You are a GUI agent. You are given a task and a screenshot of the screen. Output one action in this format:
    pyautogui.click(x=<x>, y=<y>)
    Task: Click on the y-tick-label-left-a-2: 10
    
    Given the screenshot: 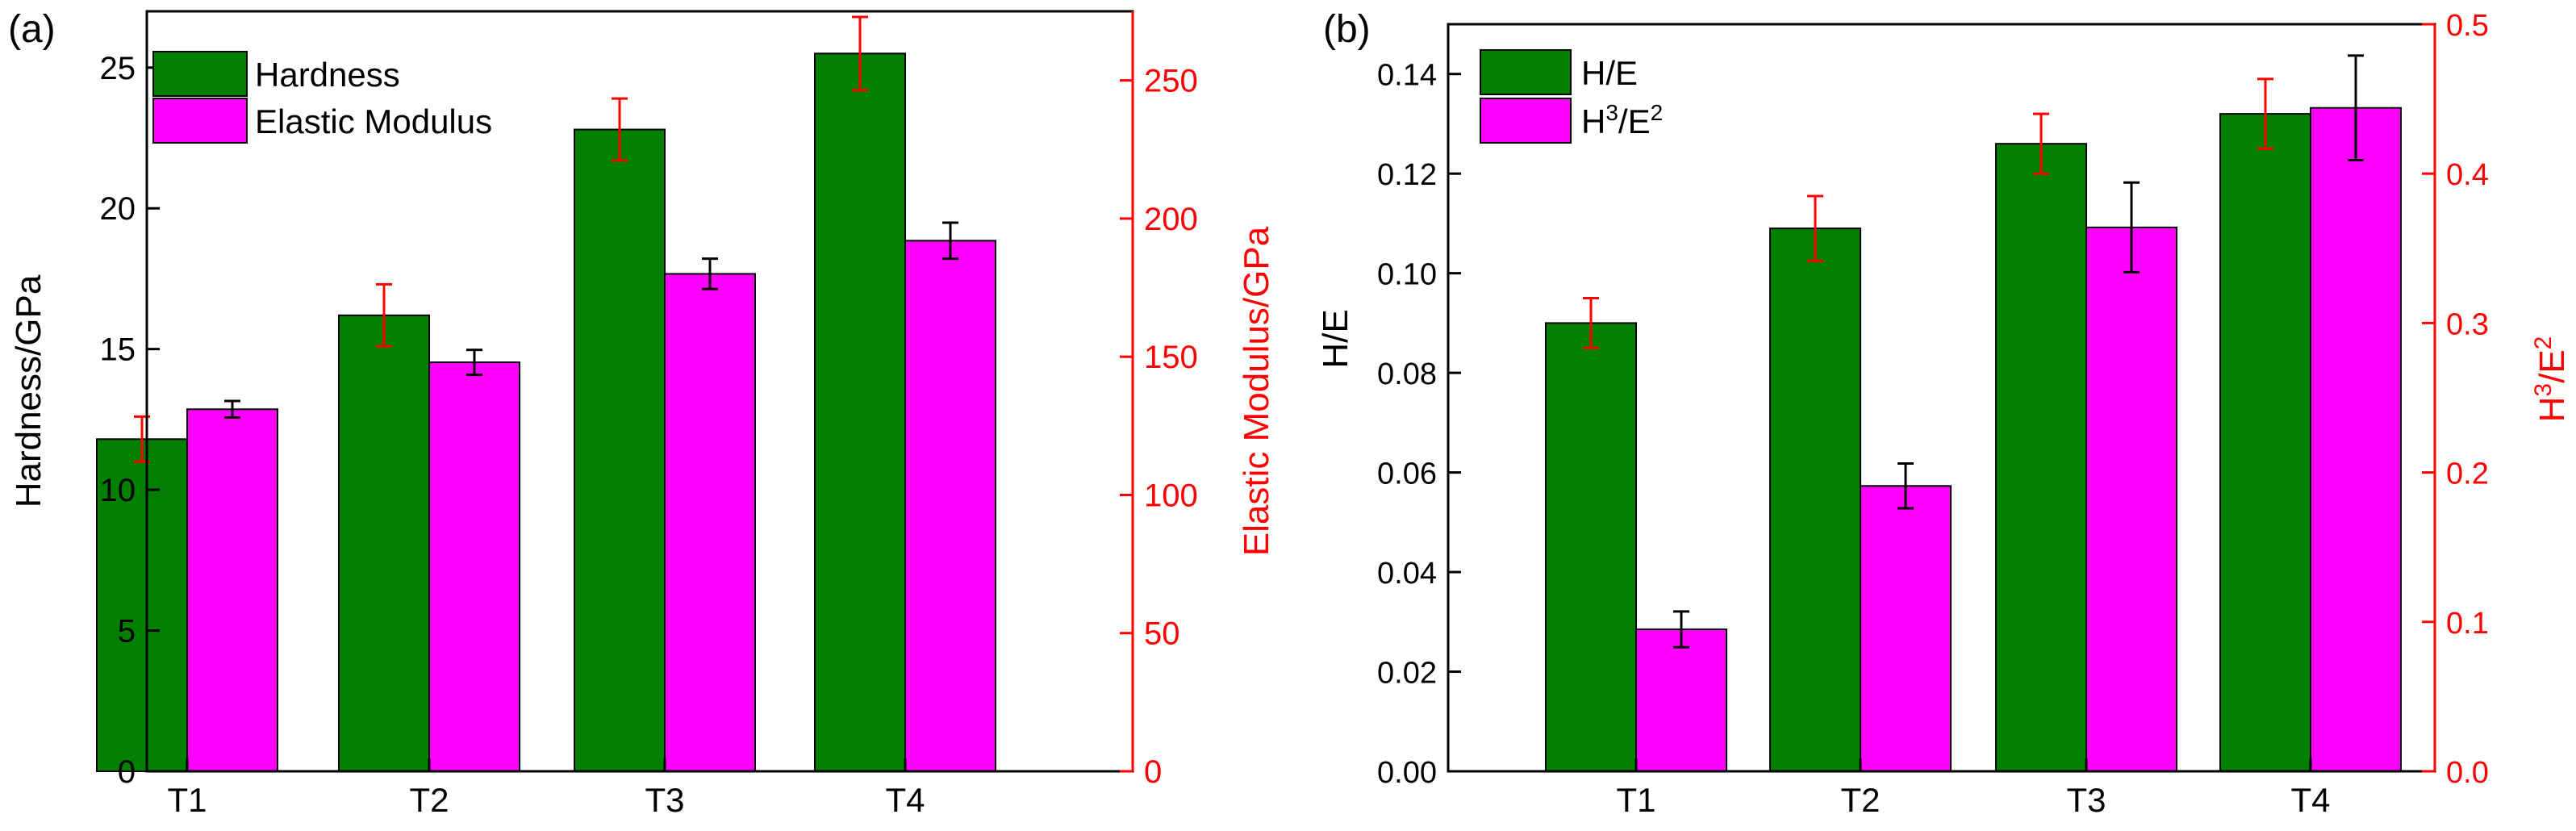 What is the action you would take?
    pyautogui.click(x=118, y=490)
    